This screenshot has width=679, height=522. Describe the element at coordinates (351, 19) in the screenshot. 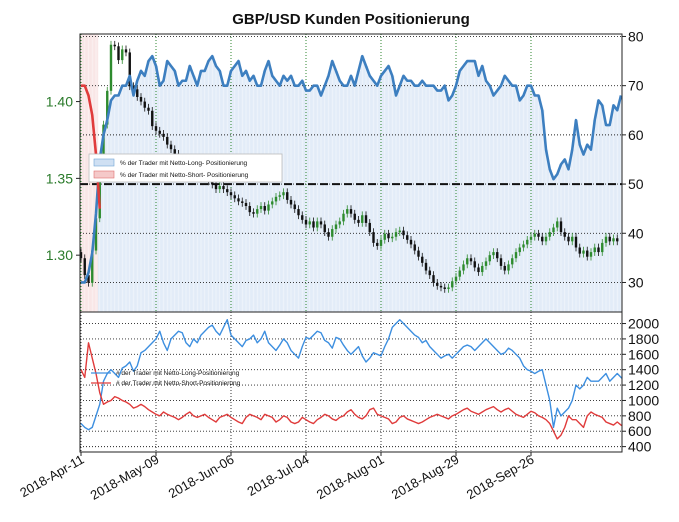

I see `chart-title: GBP/USD Kunden Positionierung` at that location.